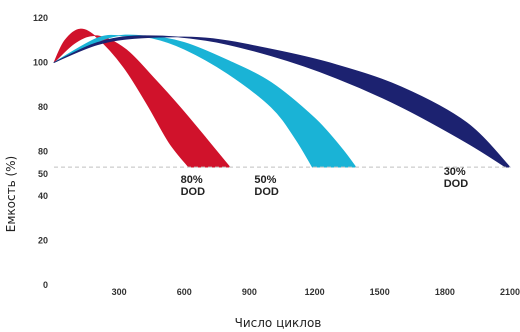 The width and height of the screenshot is (520, 332). What do you see at coordinates (43, 196) in the screenshot?
I see `y-tick-label: 40` at bounding box center [43, 196].